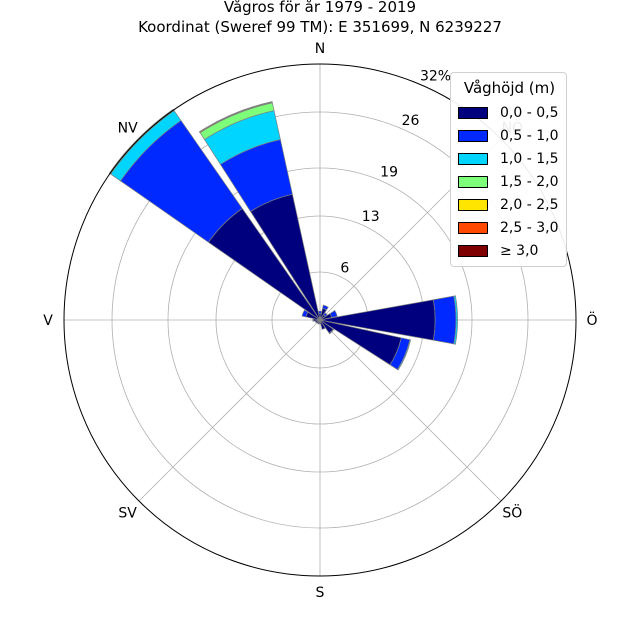 This screenshot has height=640, width=640. Describe the element at coordinates (411, 121) in the screenshot. I see `radial-tick-label: 26` at that location.